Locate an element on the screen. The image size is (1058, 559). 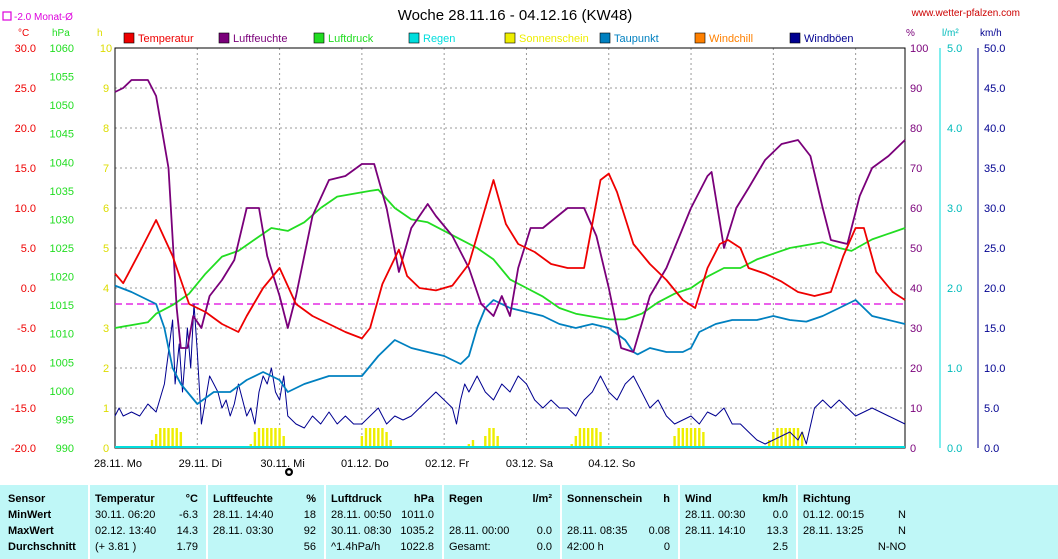
press-tick: 1040 is located at coordinates (62, 163).